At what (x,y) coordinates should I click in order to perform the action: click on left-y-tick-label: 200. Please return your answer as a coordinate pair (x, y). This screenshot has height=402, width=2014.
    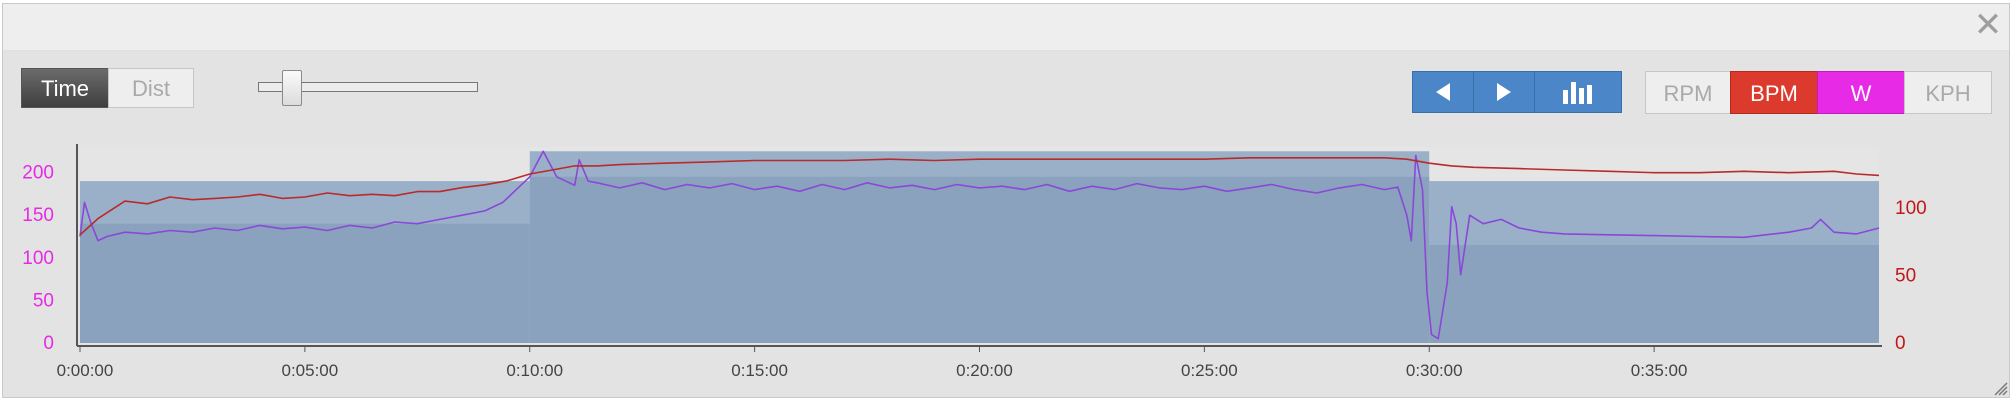
    Looking at the image, I should click on (38, 173).